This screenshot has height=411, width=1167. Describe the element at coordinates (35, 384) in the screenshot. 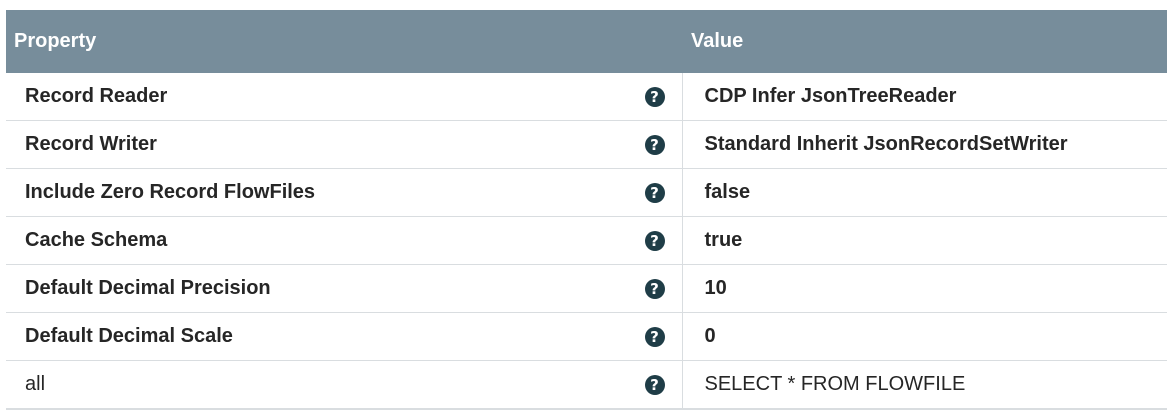

I see `property-name: all` at that location.